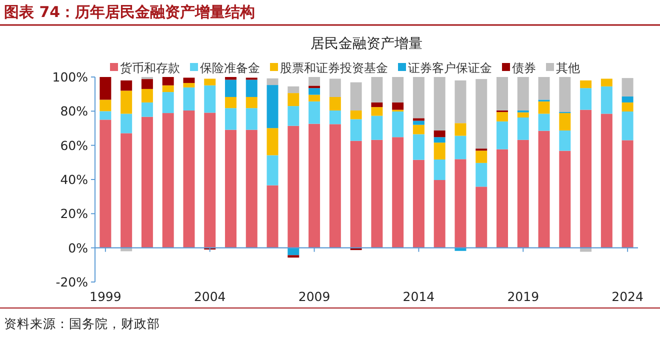 The width and height of the screenshot is (660, 337). I want to click on y-tick-label: 60%, so click(74, 145).